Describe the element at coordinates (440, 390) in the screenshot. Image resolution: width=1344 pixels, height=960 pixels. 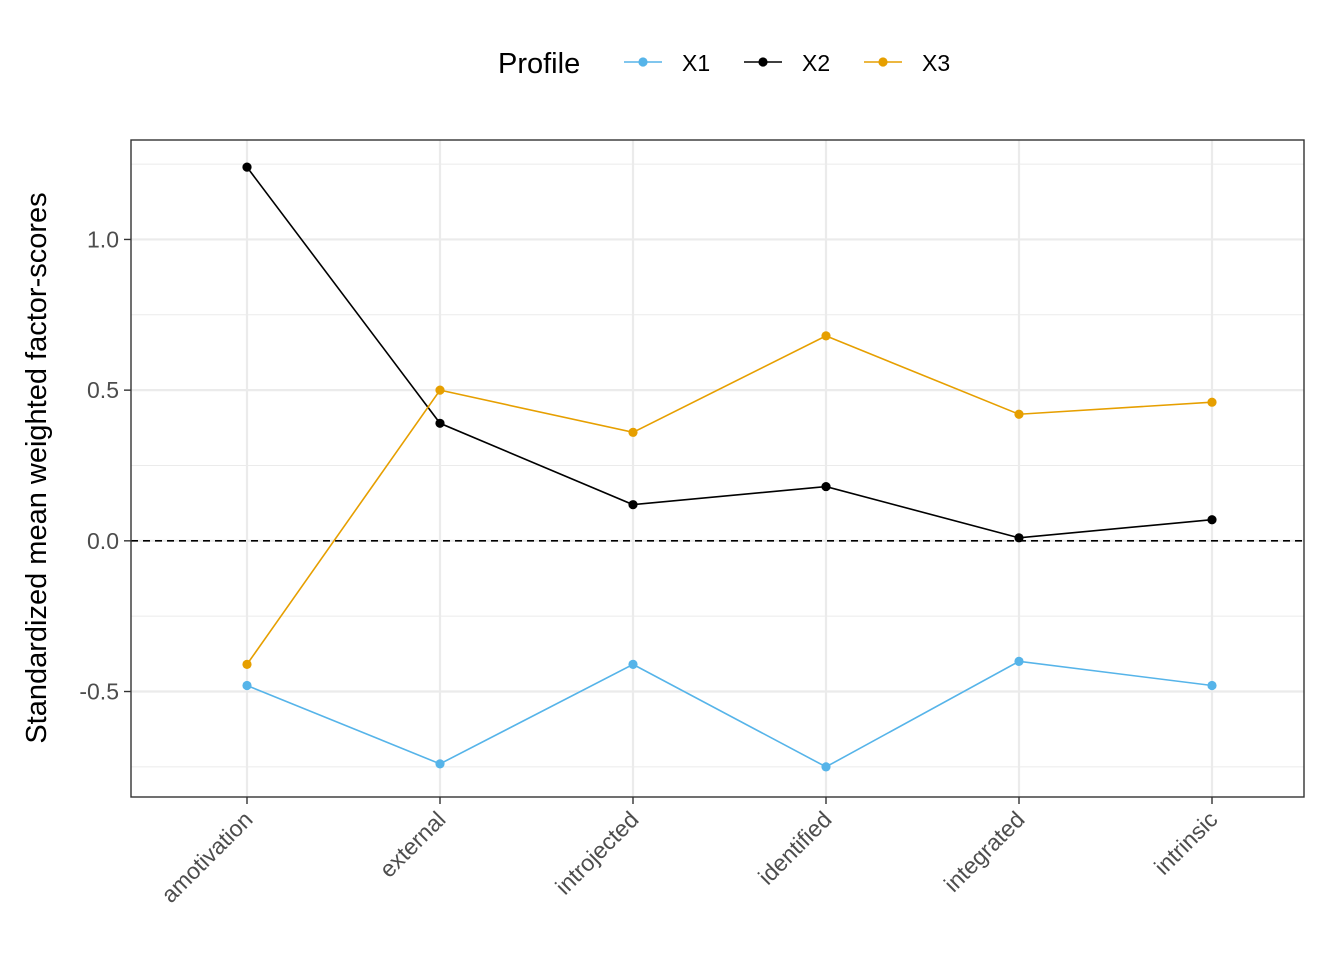
I see `data-point-X3-external` at that location.